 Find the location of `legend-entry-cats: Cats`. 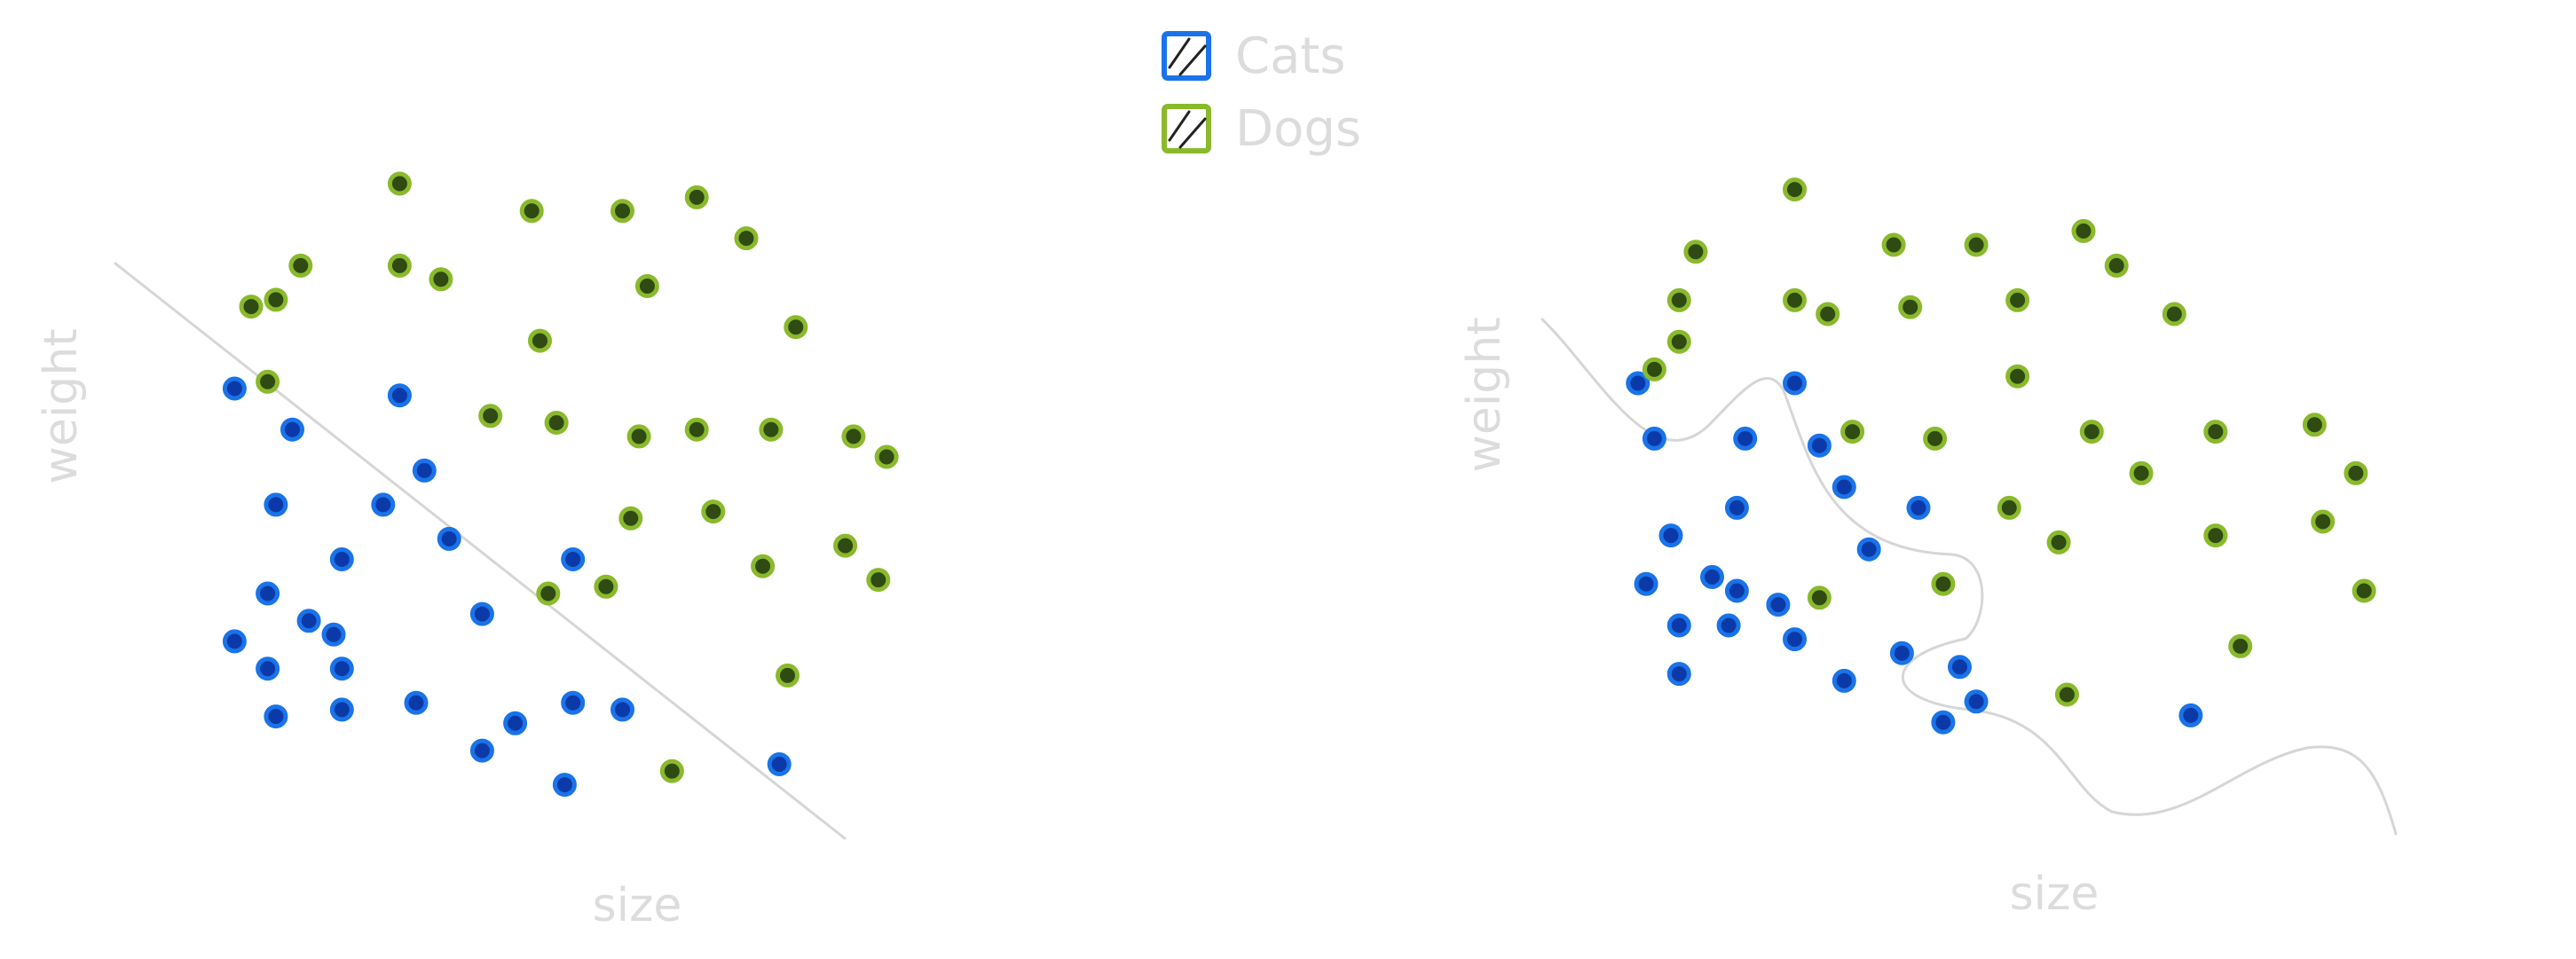

legend-entry-cats: Cats is located at coordinates (1254, 57).